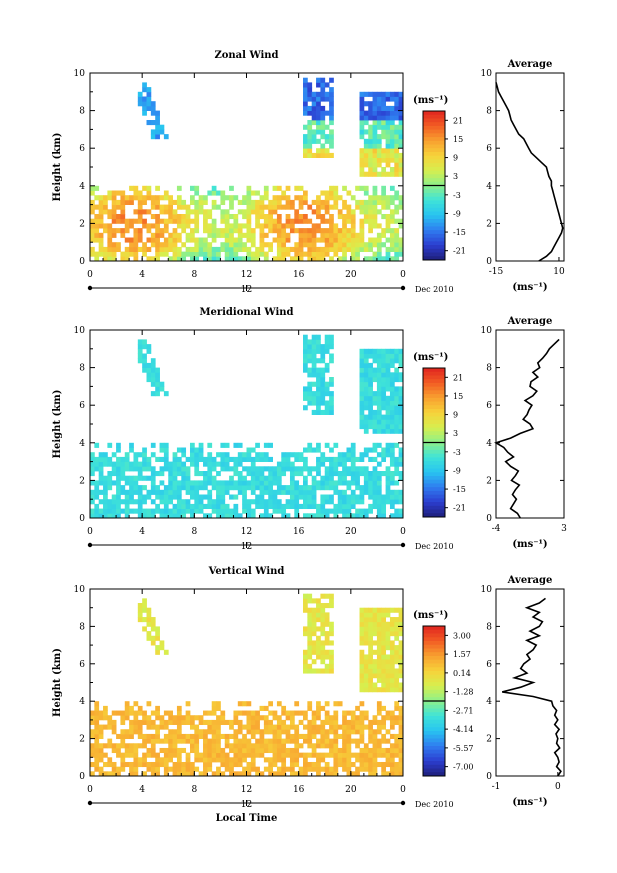 The height and width of the screenshot is (873, 617). What do you see at coordinates (82, 627) in the screenshot?
I see `y-tick-label: 8` at bounding box center [82, 627].